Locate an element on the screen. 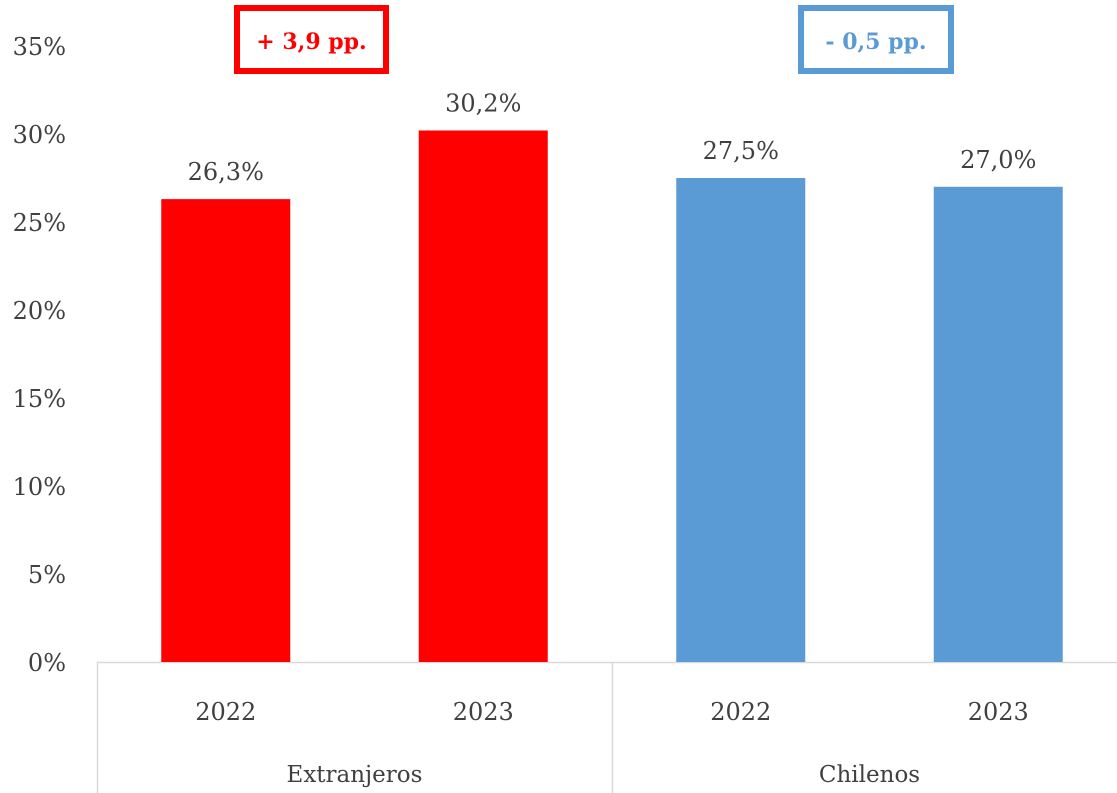 The image size is (1117, 793). y-tick-label: 25% is located at coordinates (39, 223).